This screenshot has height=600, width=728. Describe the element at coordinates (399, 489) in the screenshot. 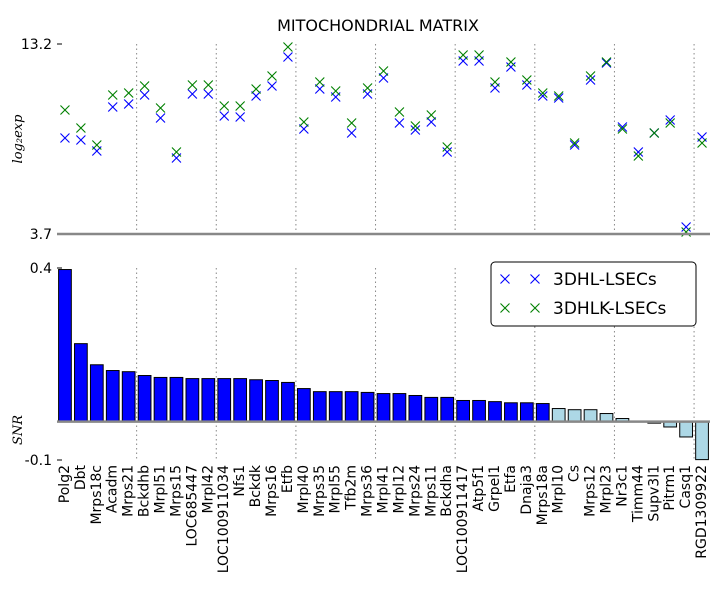

I see `x-tick-label: Mrpl12` at that location.